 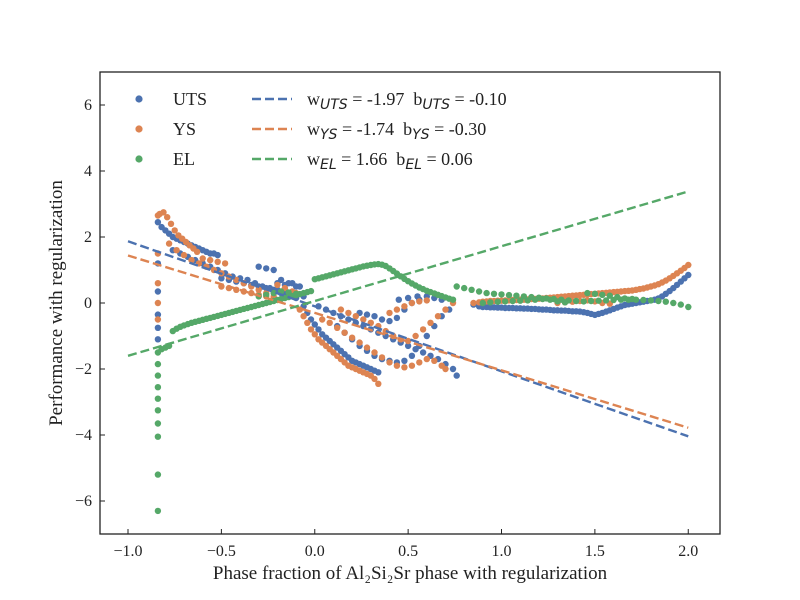 What do you see at coordinates (90, 303) in the screenshot?
I see `y-axis-ticks: −6 −4 −2 0 2 4 6` at bounding box center [90, 303].